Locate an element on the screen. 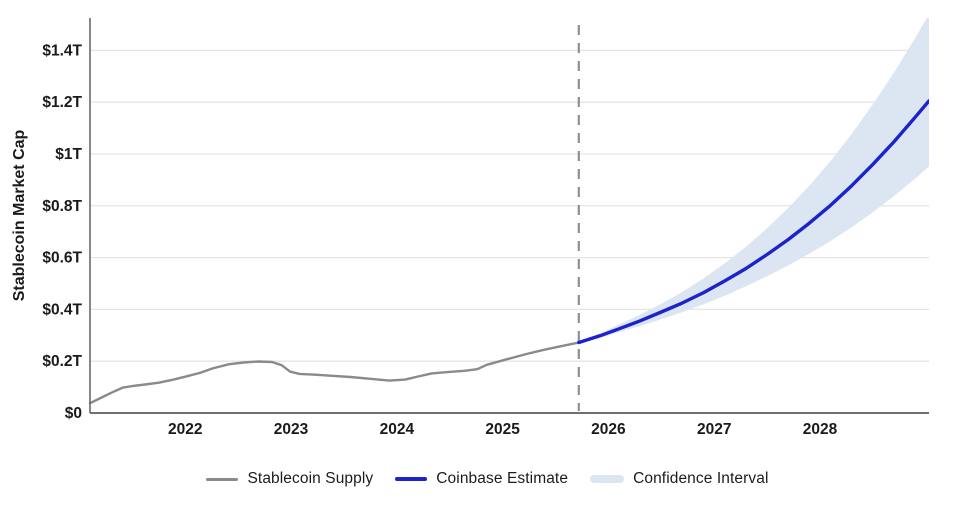  legend-item-coinbase-estimate: Coinbase Estimate is located at coordinates (481, 479).